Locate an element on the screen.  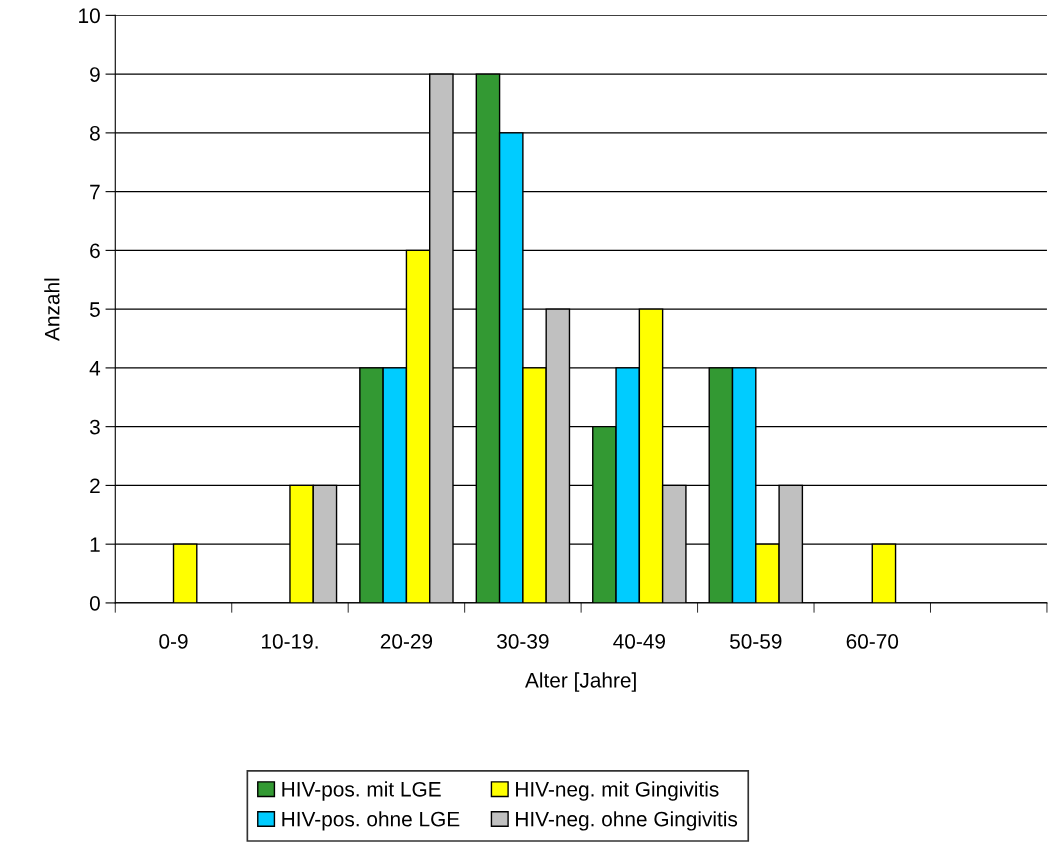
x-tick-label: 20-29 is located at coordinates (406, 641).